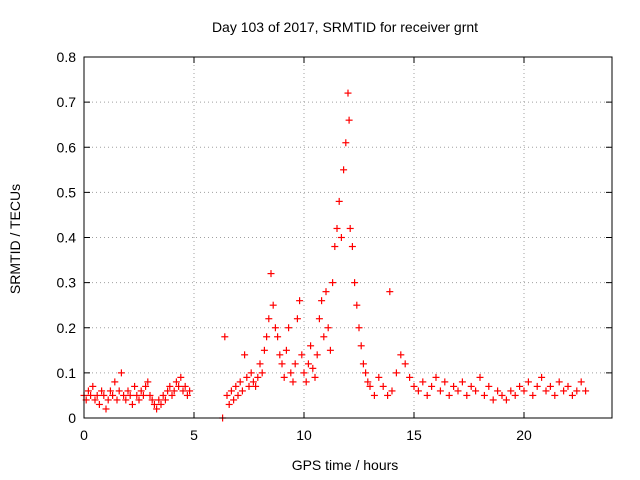  What do you see at coordinates (67, 102) in the screenshot?
I see `y-tick-label: 0.7` at bounding box center [67, 102].